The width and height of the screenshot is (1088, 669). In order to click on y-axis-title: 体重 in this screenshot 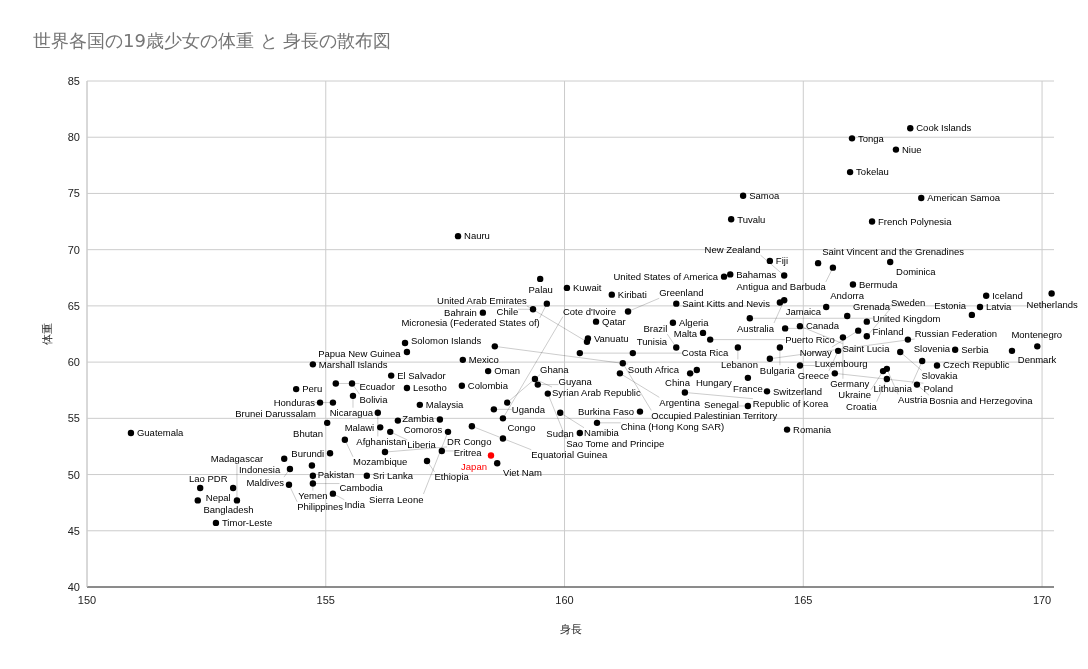, I will do `click(47, 334)`.